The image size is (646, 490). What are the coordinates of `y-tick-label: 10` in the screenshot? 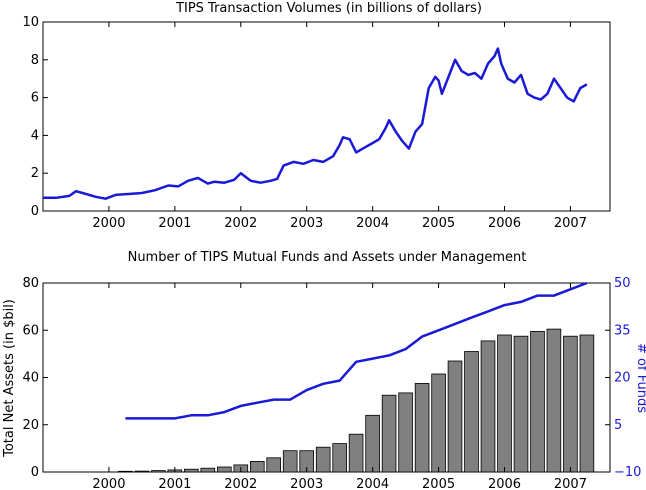 It's located at (30, 22).